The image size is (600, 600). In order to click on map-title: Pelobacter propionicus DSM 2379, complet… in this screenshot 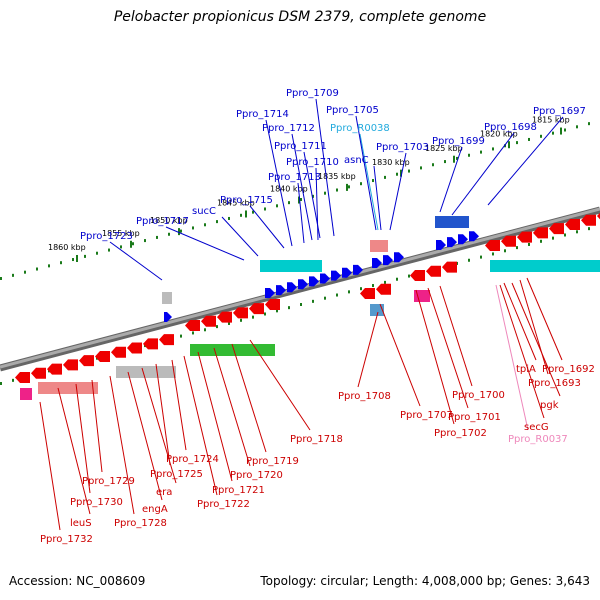, I will do `click(300, 17)`.